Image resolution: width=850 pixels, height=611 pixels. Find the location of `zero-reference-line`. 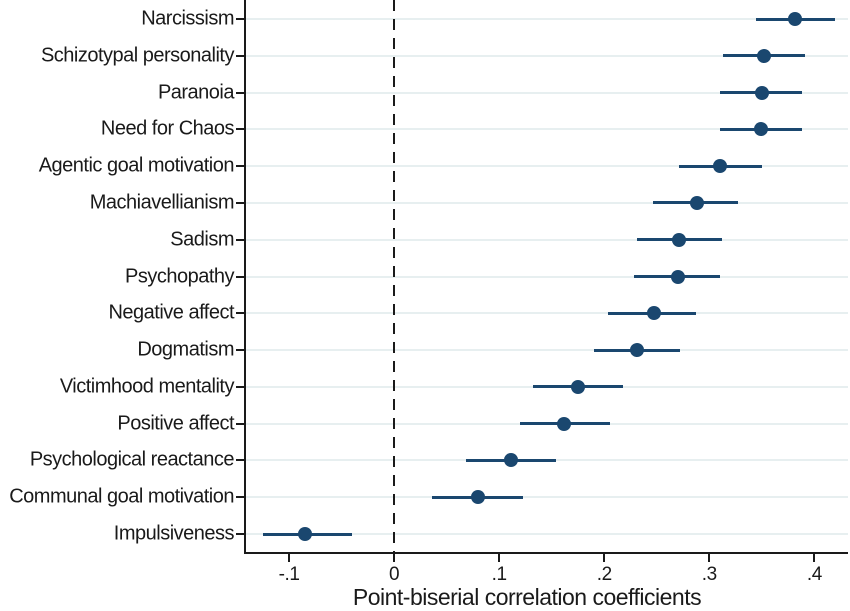

zero-reference-line is located at coordinates (394, 276).